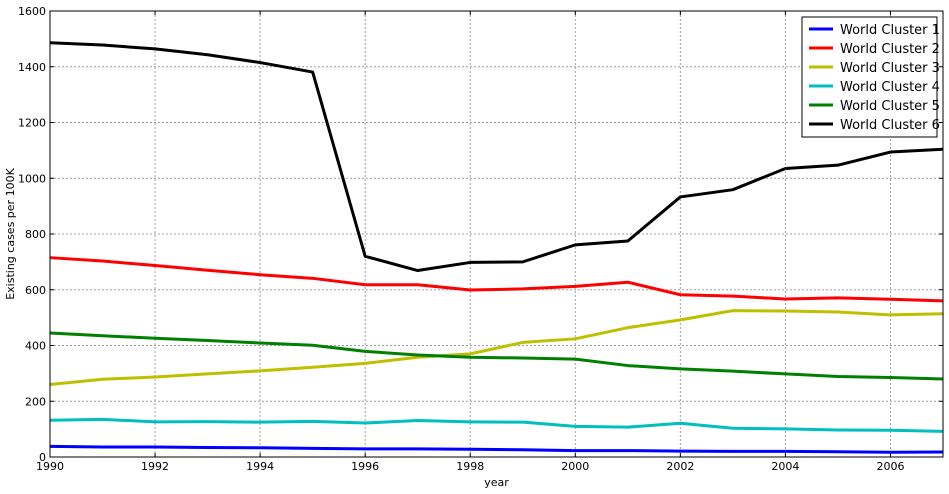 The image size is (949, 494). Describe the element at coordinates (32, 11) in the screenshot. I see `y-tick-label: 1600` at that location.